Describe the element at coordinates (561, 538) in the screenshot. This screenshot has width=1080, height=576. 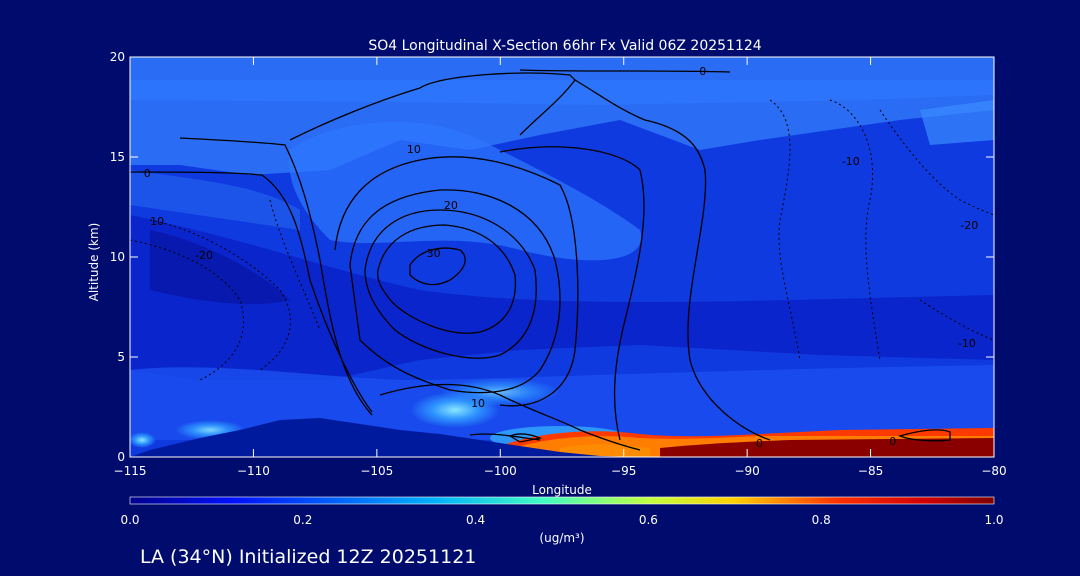
I see `colorbar-label: (ug/m³)` at that location.